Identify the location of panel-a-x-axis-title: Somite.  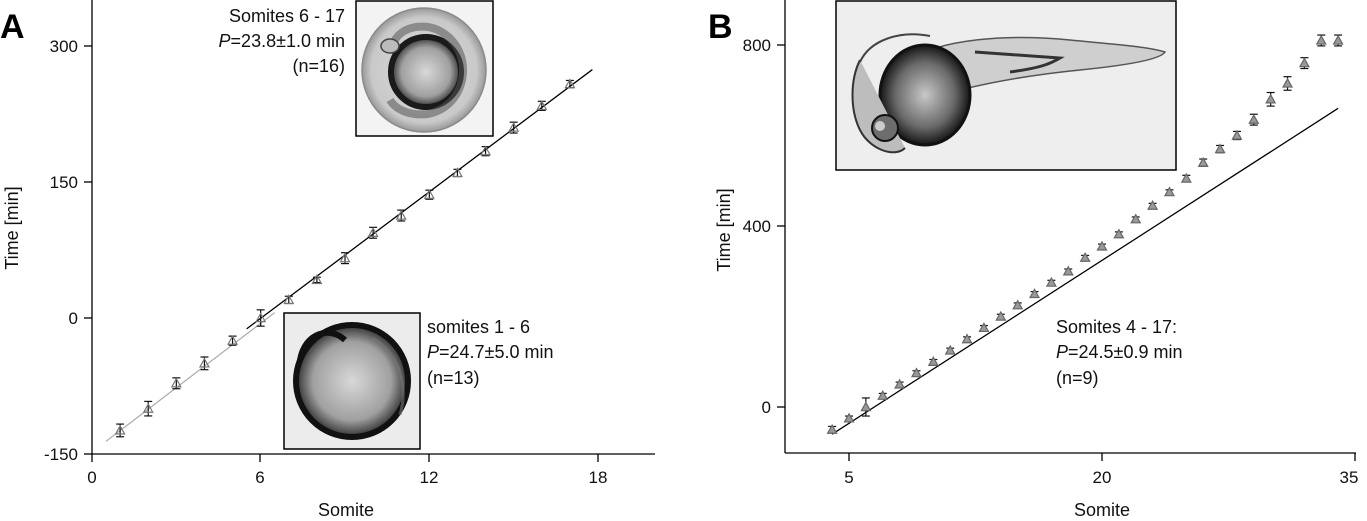
(346, 510).